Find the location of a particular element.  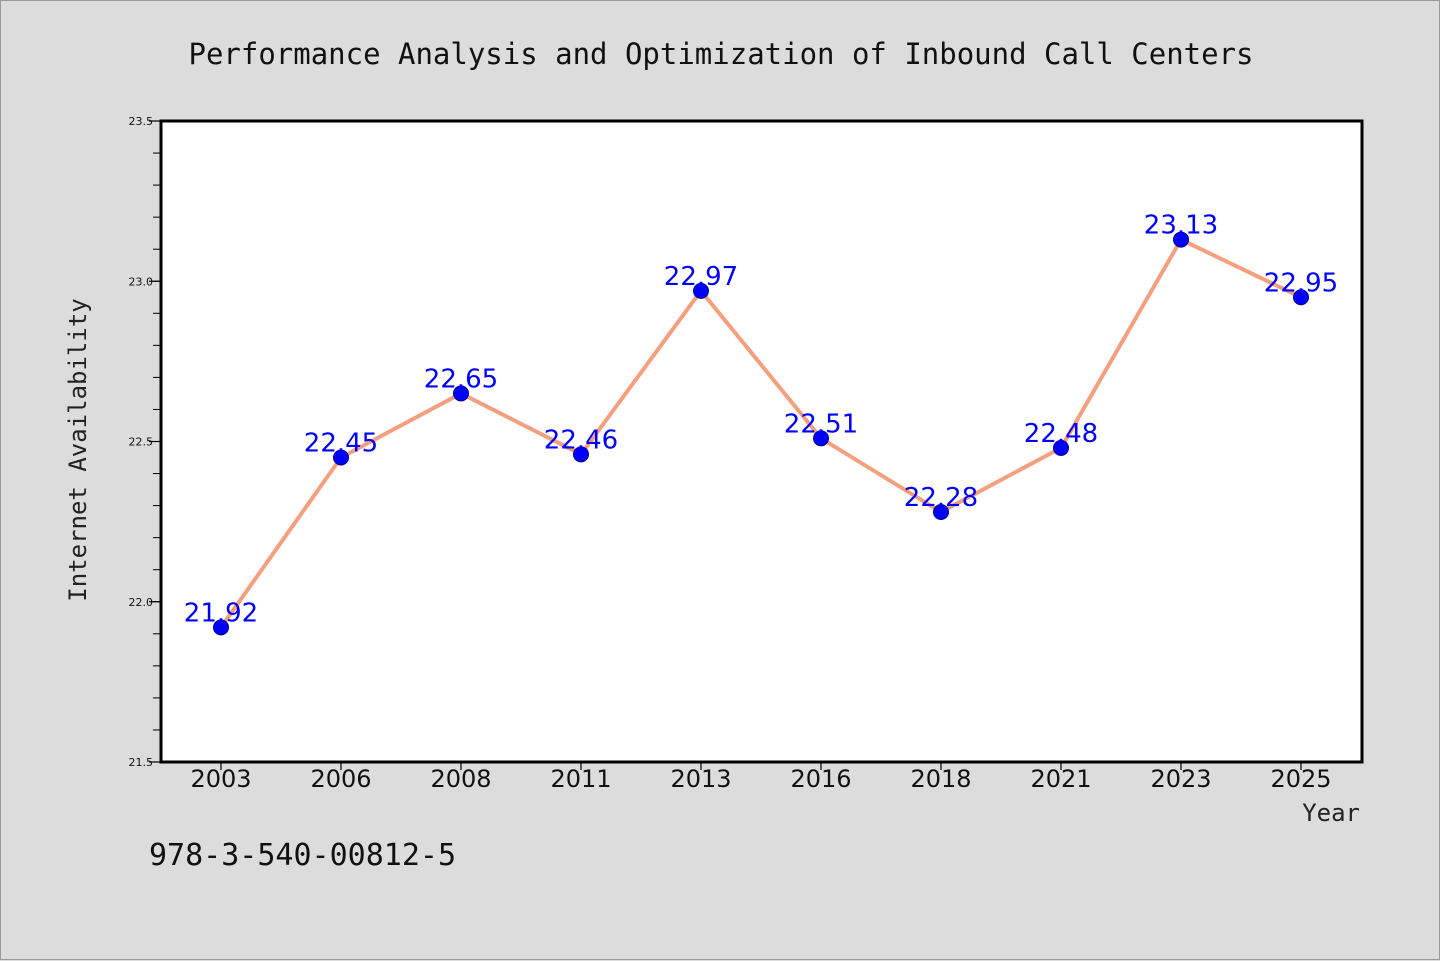

data-label: 22.46 is located at coordinates (581, 440).